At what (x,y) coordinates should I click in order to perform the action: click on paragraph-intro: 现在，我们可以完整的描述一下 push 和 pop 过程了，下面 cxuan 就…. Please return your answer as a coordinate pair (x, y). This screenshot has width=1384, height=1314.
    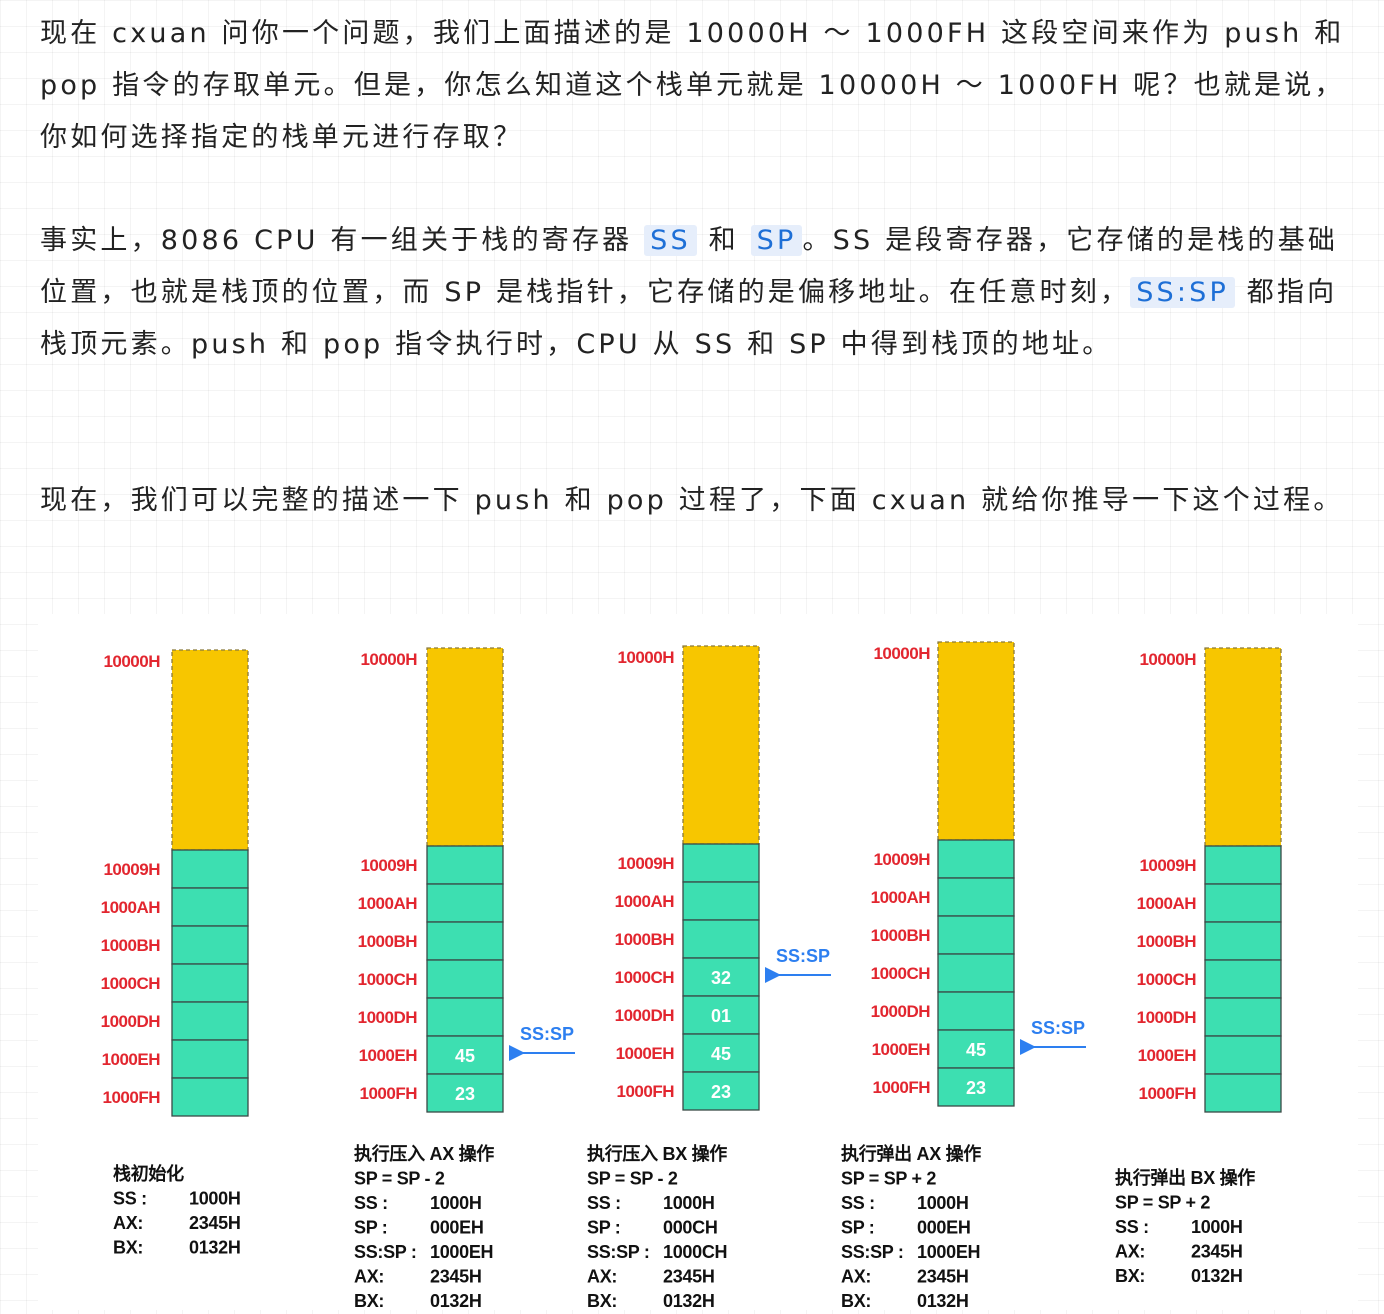
    Looking at the image, I should click on (697, 501).